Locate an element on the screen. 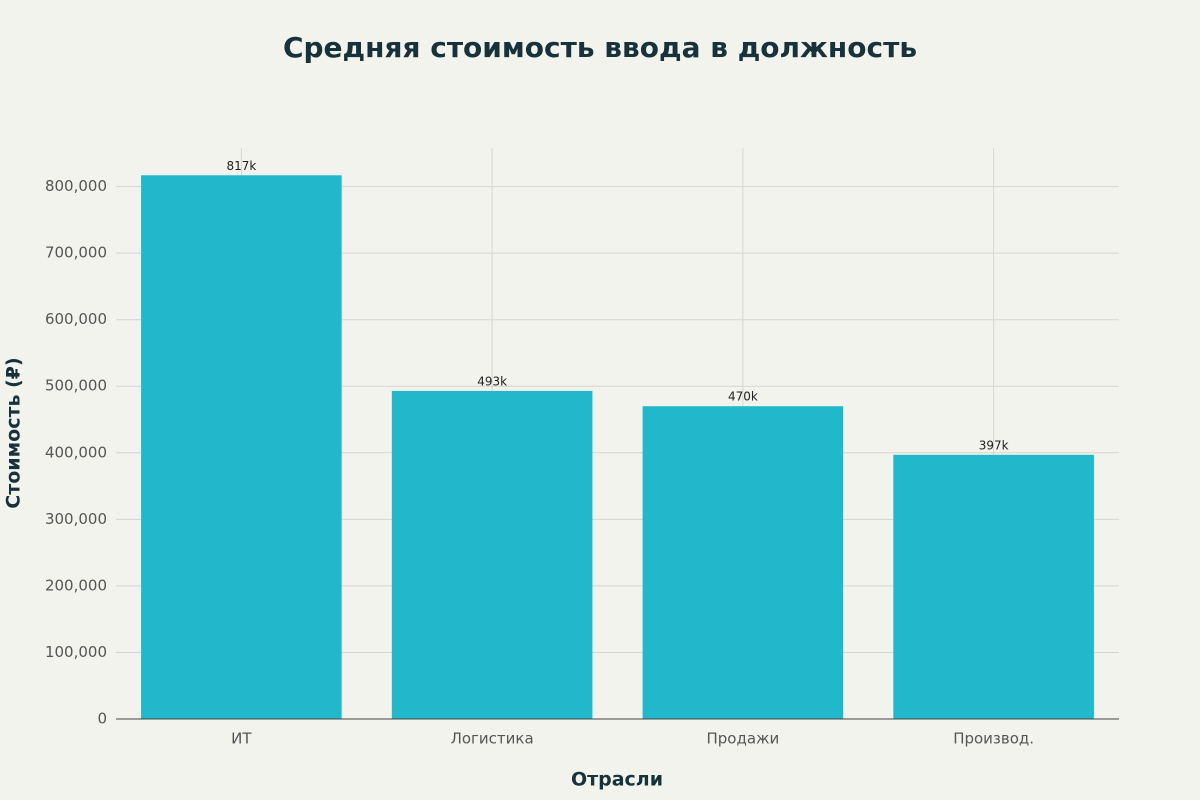  y-axis-title: Стоимость (₽) is located at coordinates (14, 432).